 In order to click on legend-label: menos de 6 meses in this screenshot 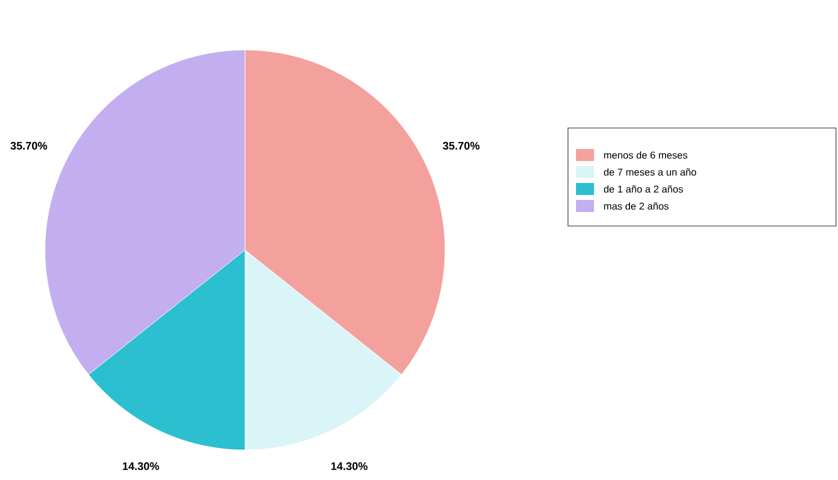, I will do `click(646, 155)`.